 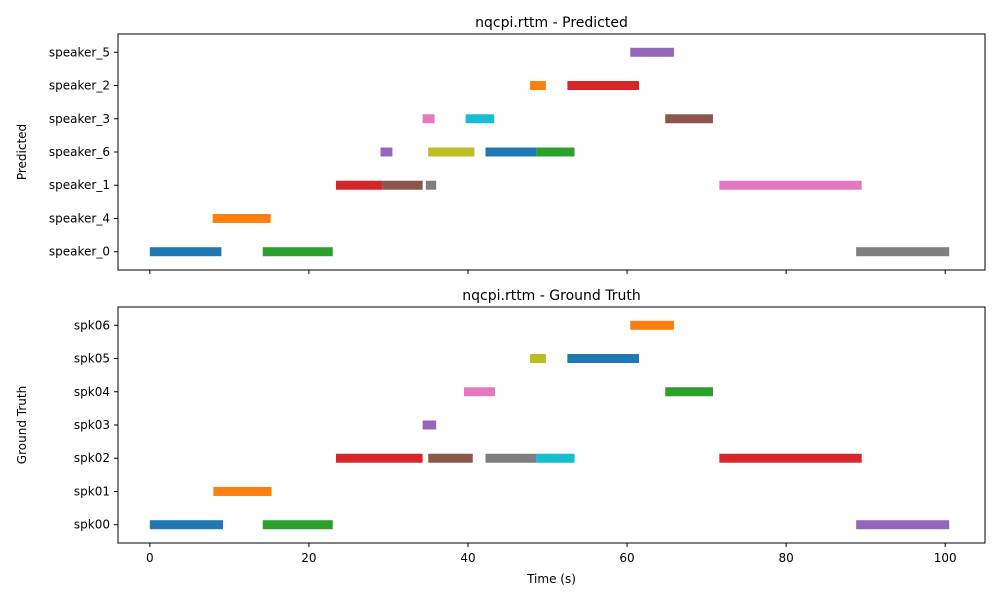 I want to click on chart-title: nqcpi.rttm - Predicted, so click(x=551, y=23).